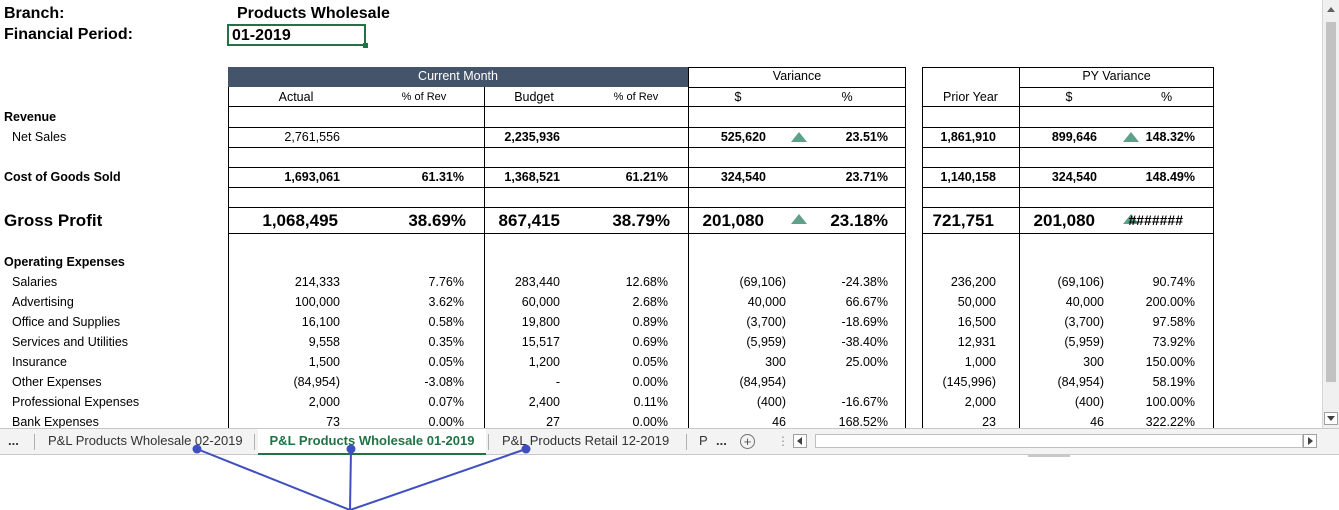 This screenshot has height=510, width=1339. I want to click on net-sales-py-pct: 148.32%, so click(1170, 137).